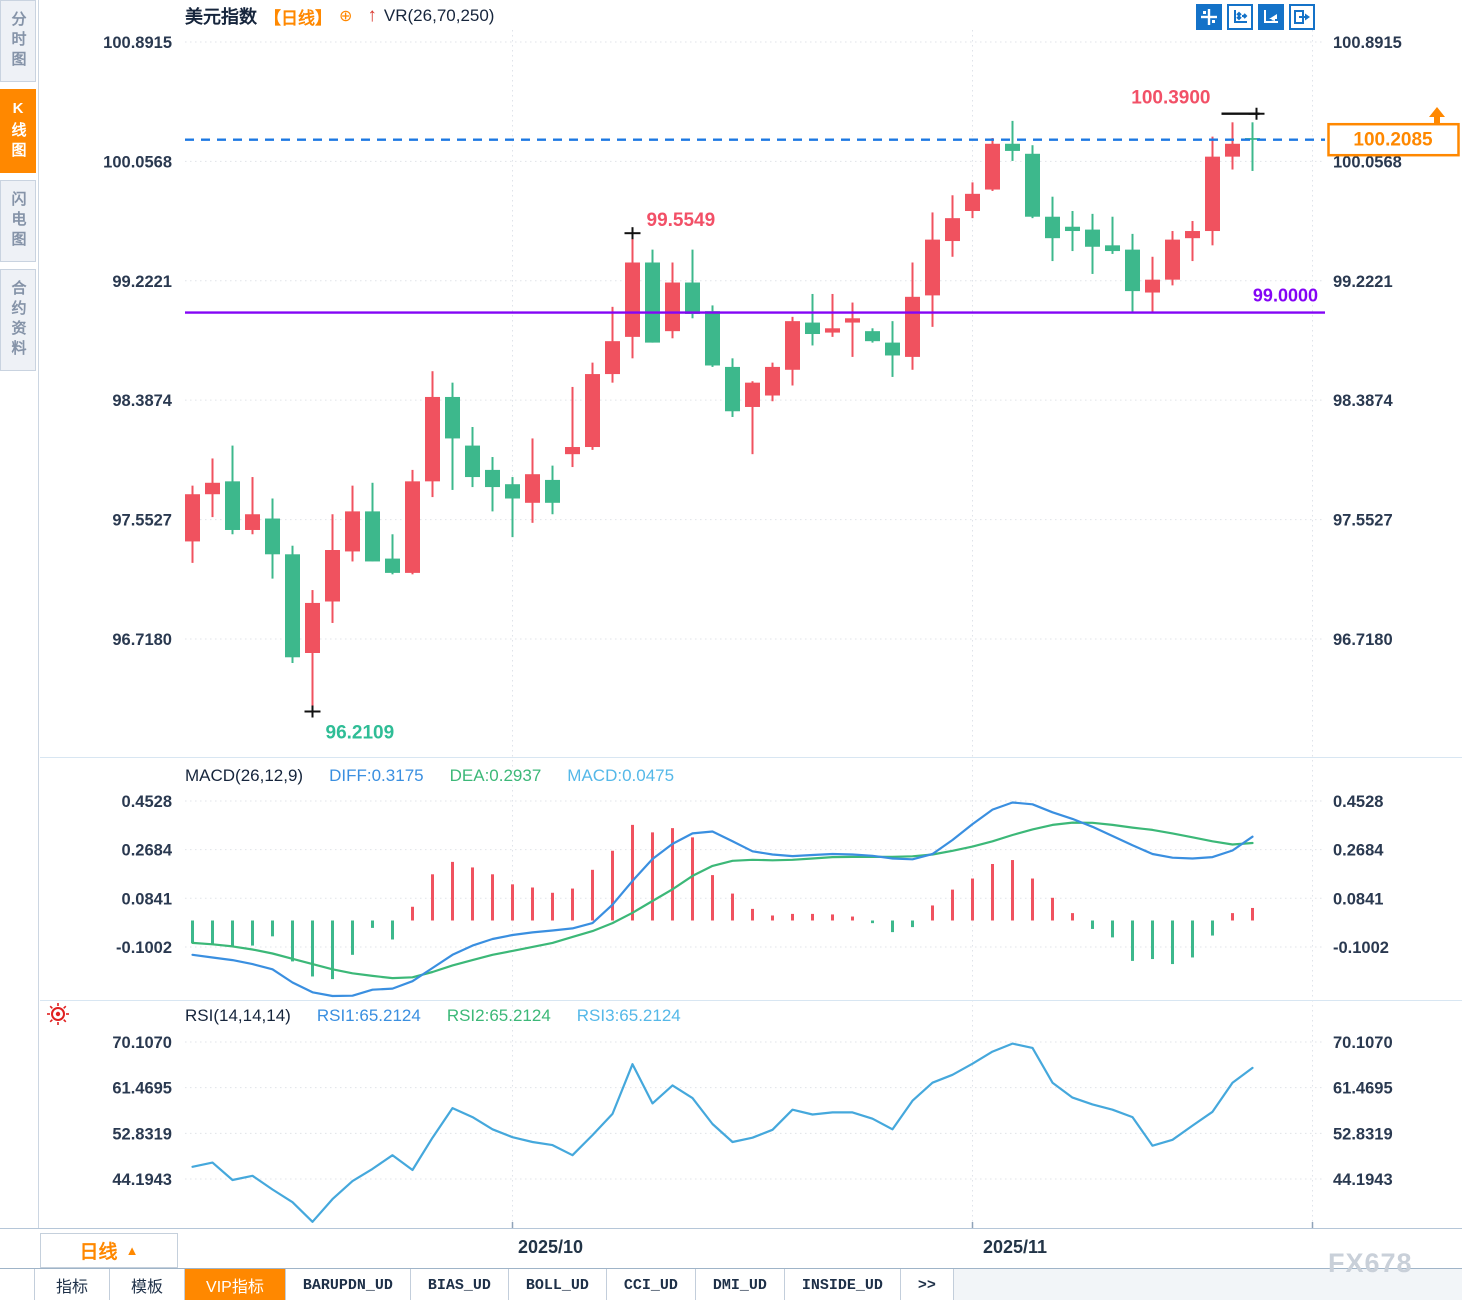 The width and height of the screenshot is (1462, 1300). I want to click on period-selector-button: 日线 ▲, so click(109, 1250).